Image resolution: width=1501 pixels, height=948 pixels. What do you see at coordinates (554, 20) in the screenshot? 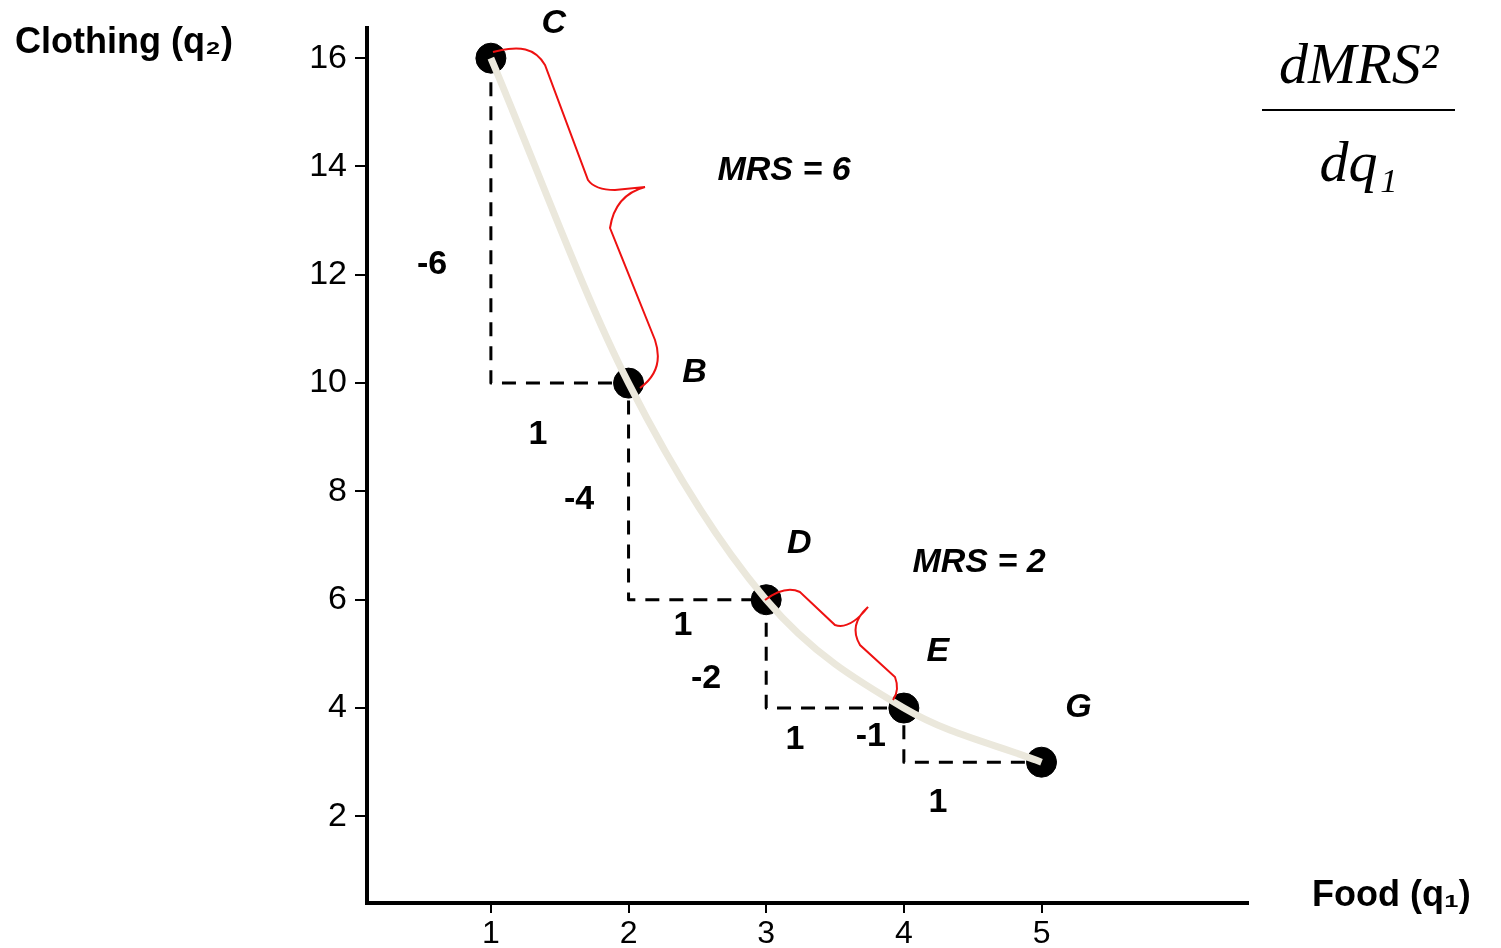
I see `annotation: C` at bounding box center [554, 20].